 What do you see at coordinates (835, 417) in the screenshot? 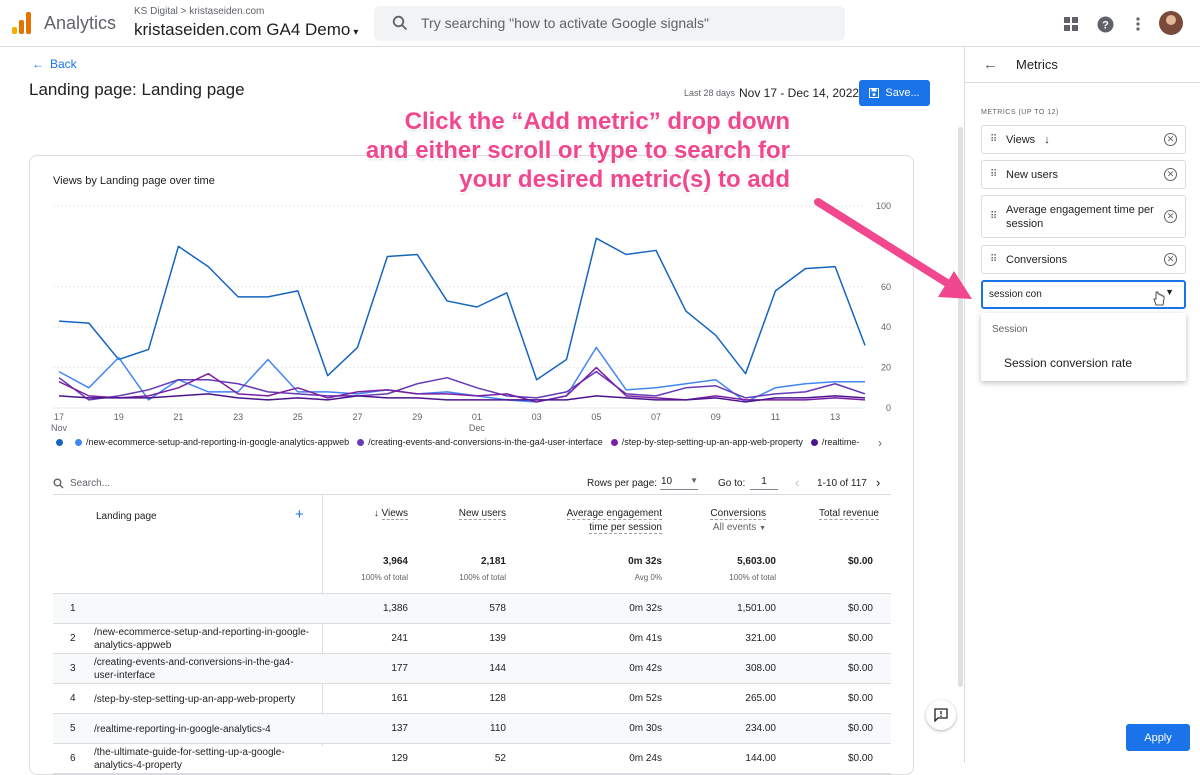
I see `x-tick-label: 13` at bounding box center [835, 417].